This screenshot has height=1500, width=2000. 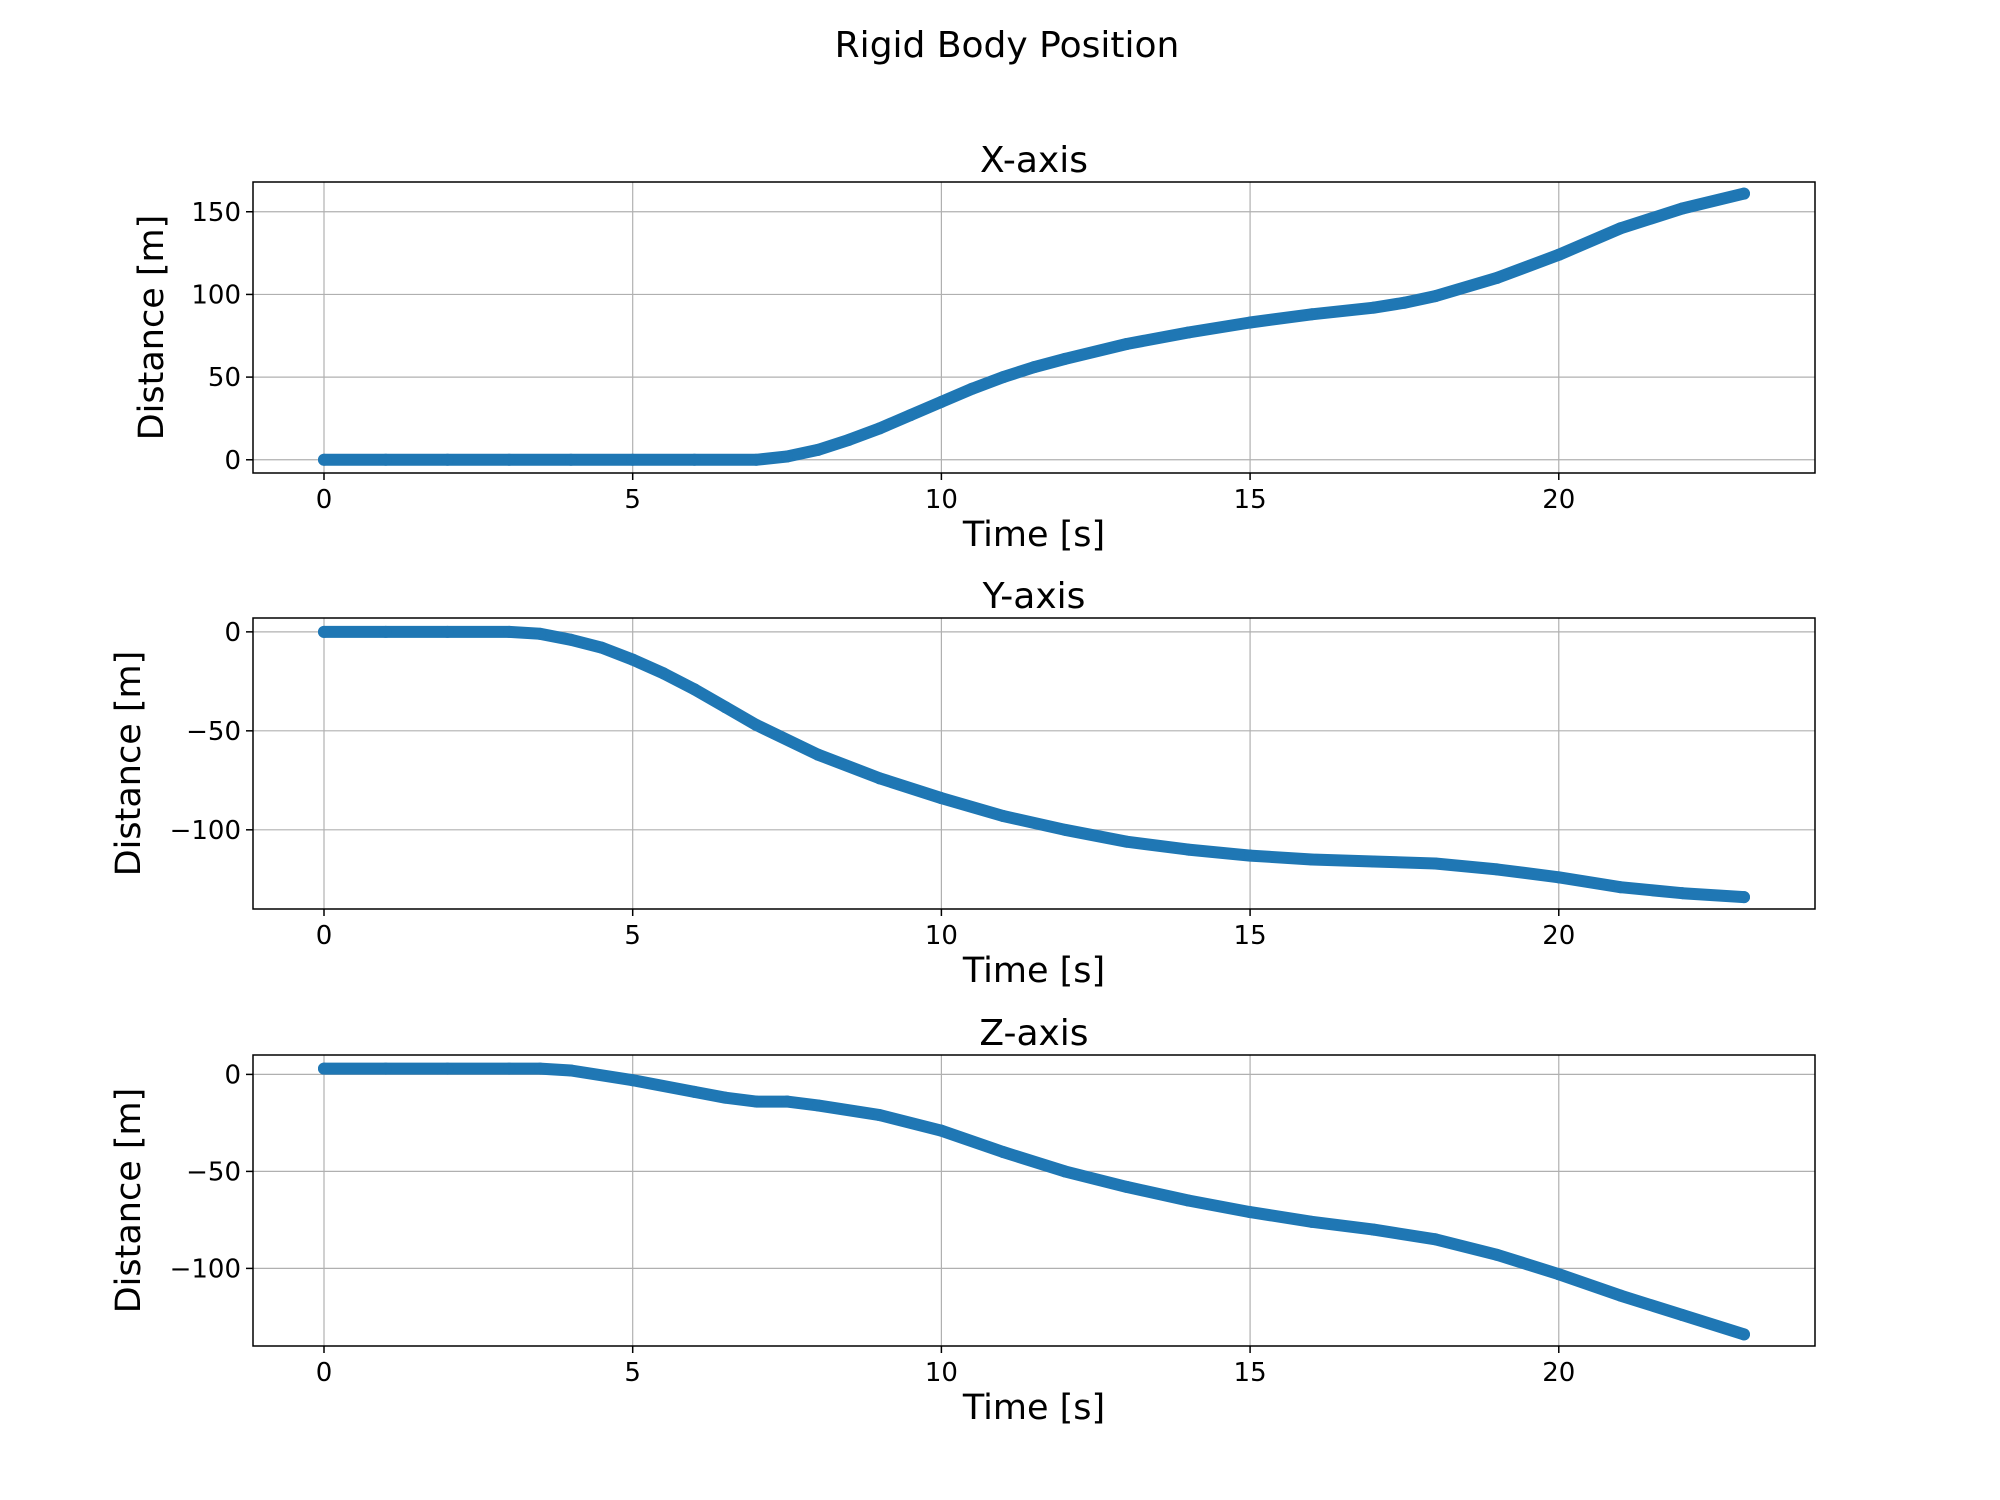 What do you see at coordinates (1033, 1033) in the screenshot?
I see `subplot-title: Z-axis` at bounding box center [1033, 1033].